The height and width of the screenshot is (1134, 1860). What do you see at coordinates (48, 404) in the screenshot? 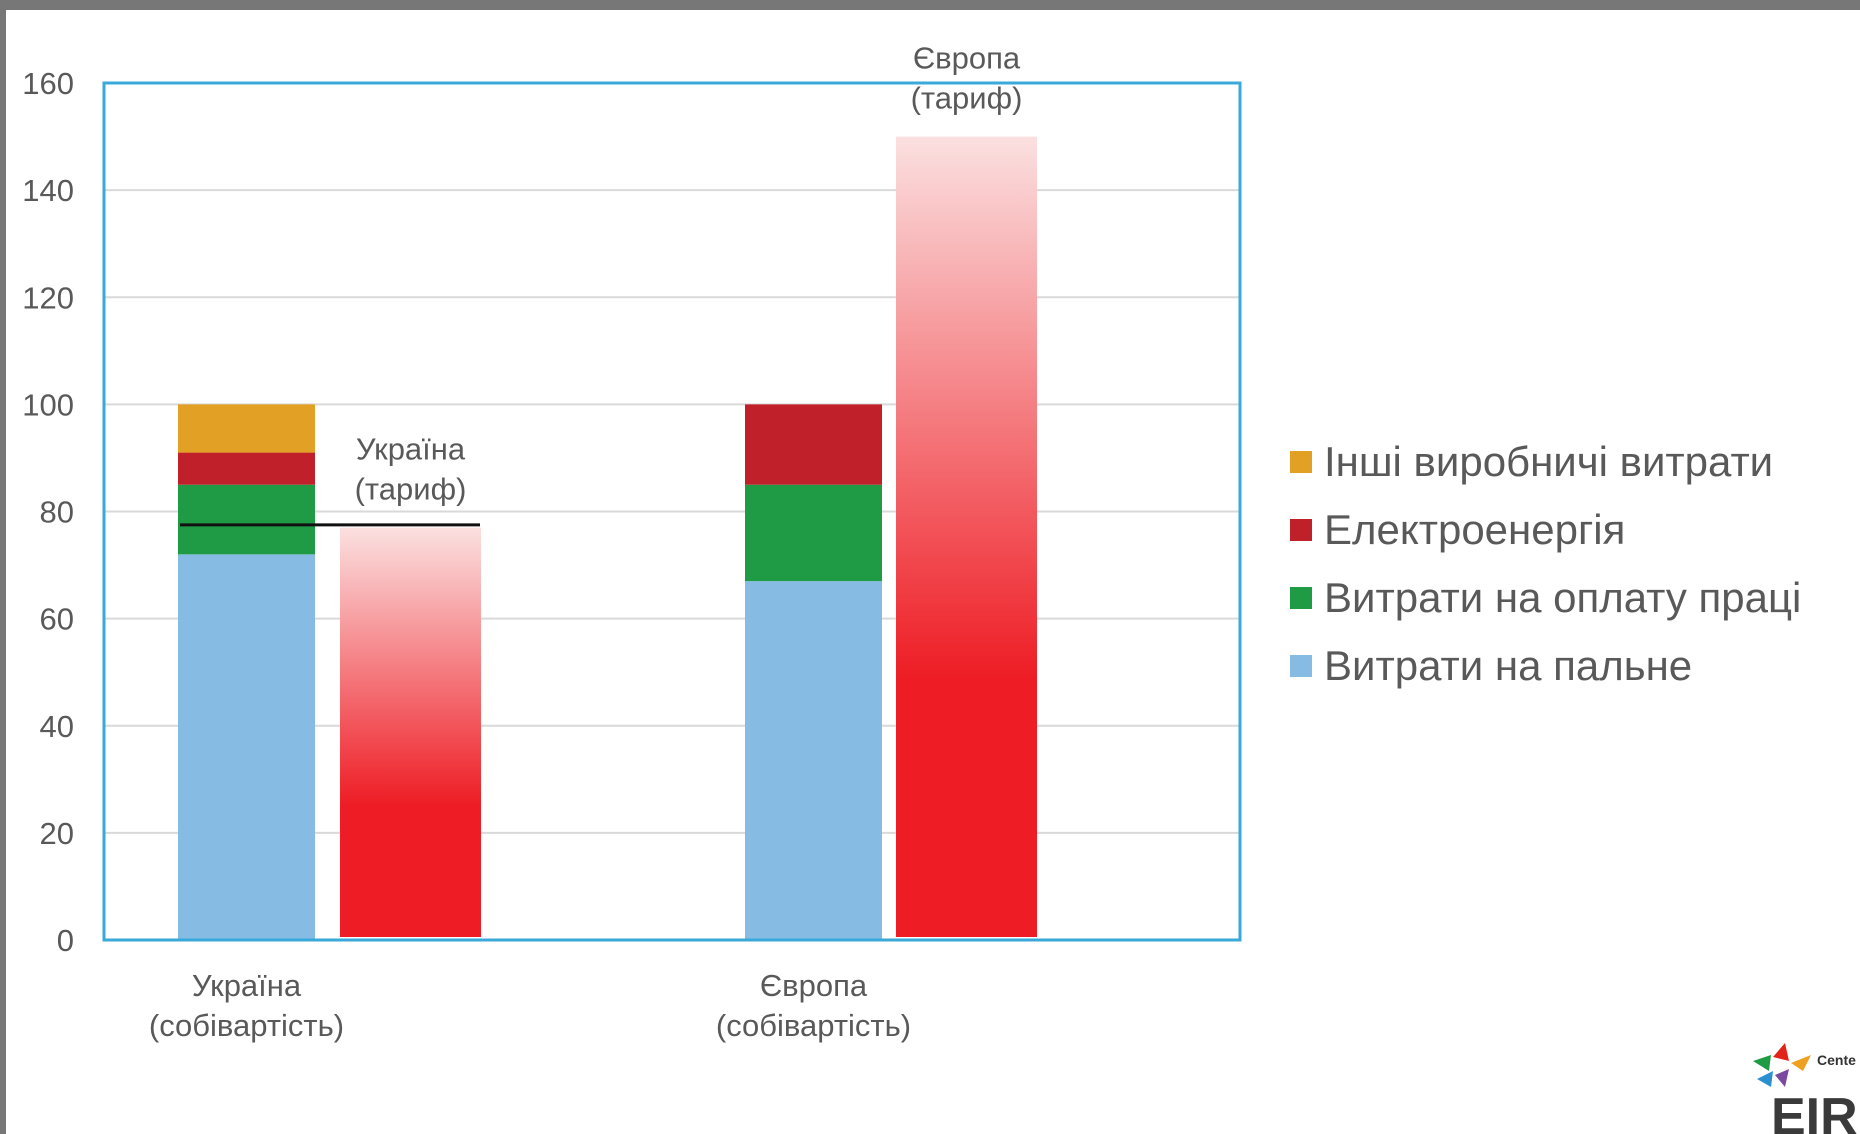
I see `y-tick-label: 100` at bounding box center [48, 404].